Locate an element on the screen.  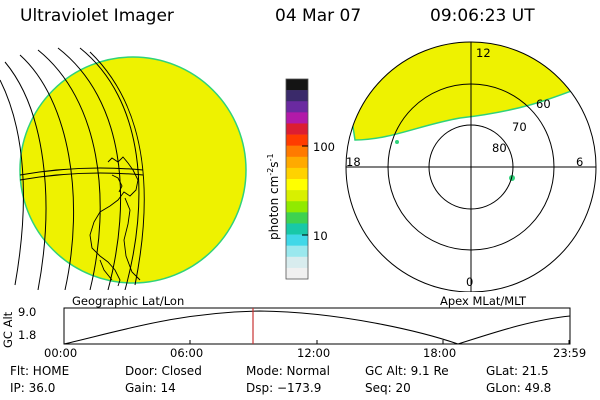
altitude-plot is located at coordinates (317, 326).